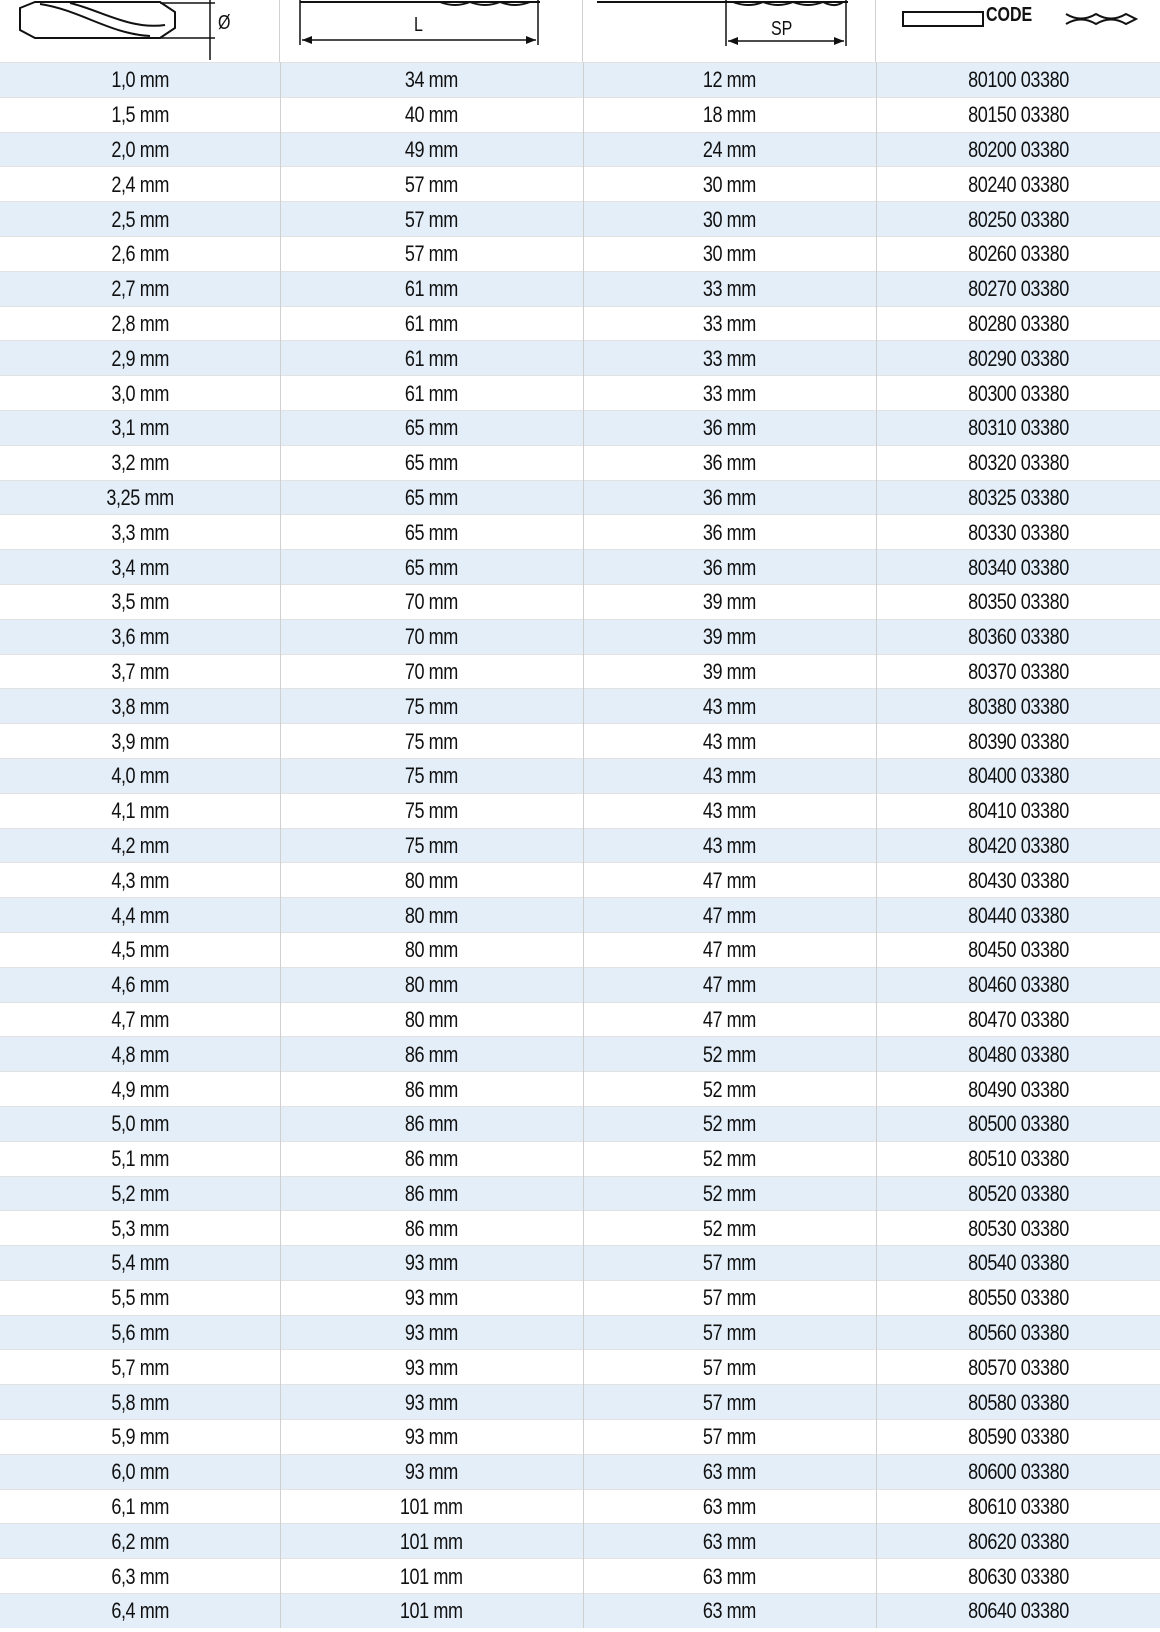  Describe the element at coordinates (140, 1089) in the screenshot. I see `diameter-cell: 4,9 mm` at that location.